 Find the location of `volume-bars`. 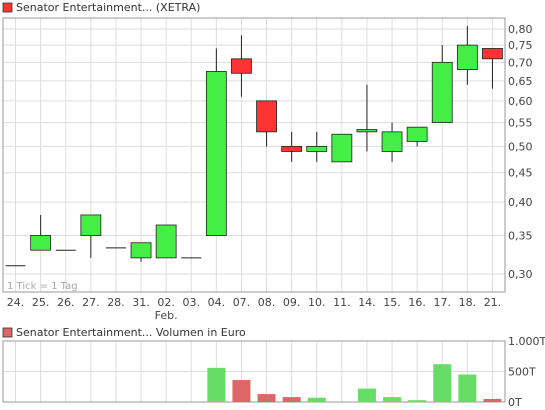

volume-bars is located at coordinates (354, 383).